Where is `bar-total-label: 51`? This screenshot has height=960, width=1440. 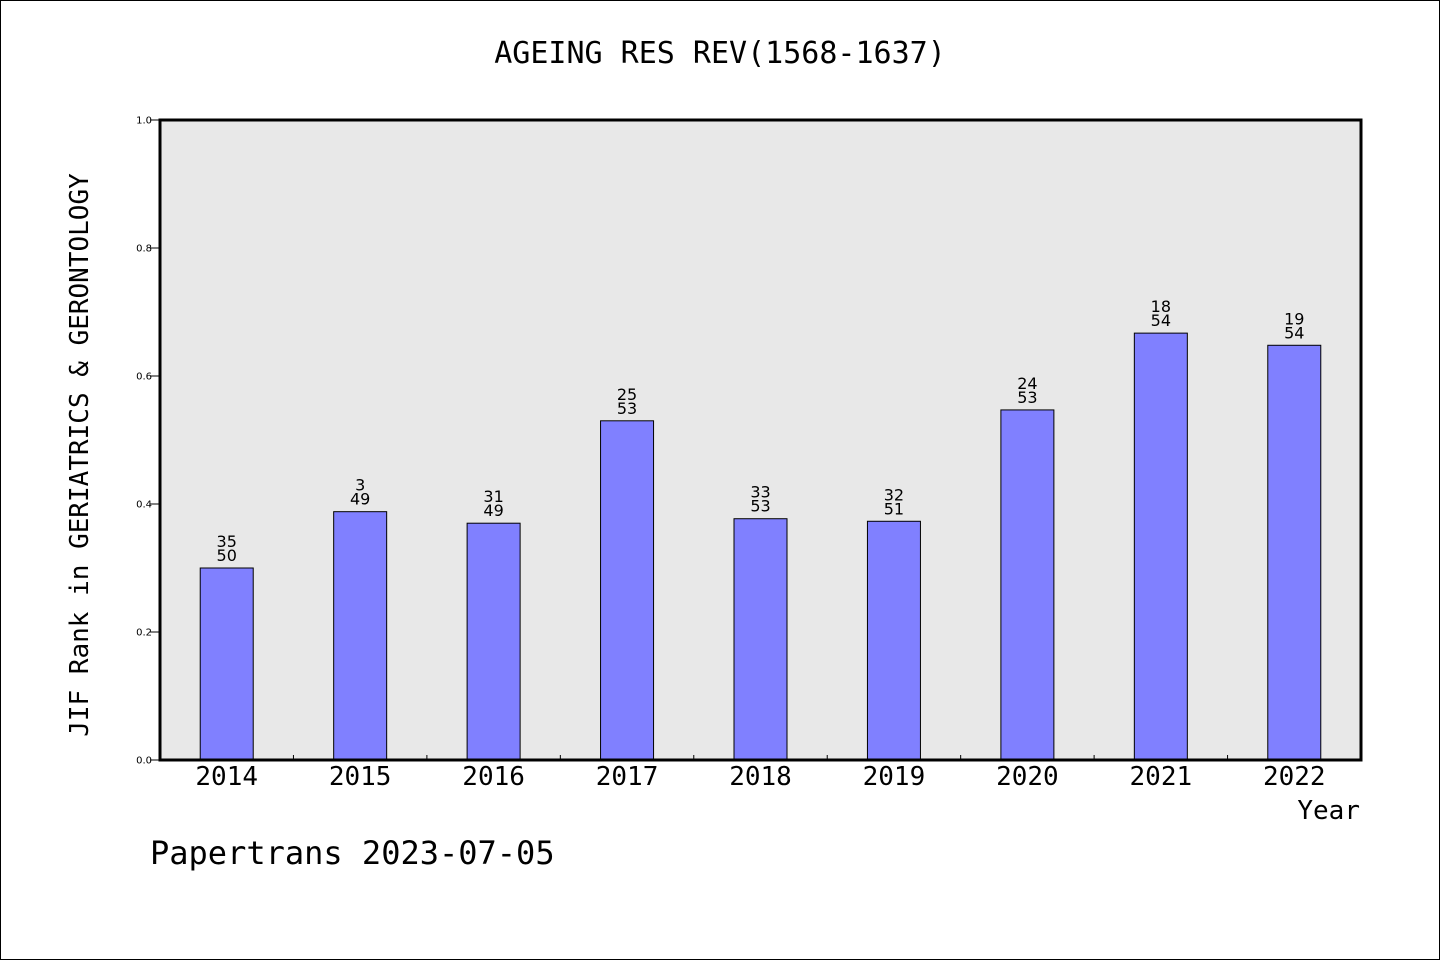
bar-total-label: 51 is located at coordinates (894, 508).